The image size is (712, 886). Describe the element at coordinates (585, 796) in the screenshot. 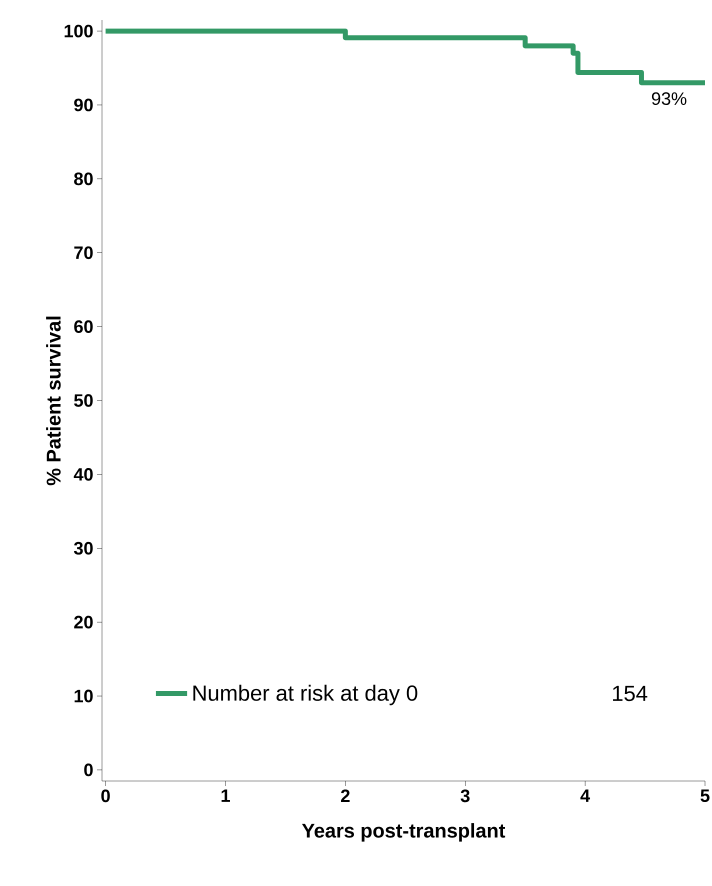

I see `x-tick-label: 4` at that location.